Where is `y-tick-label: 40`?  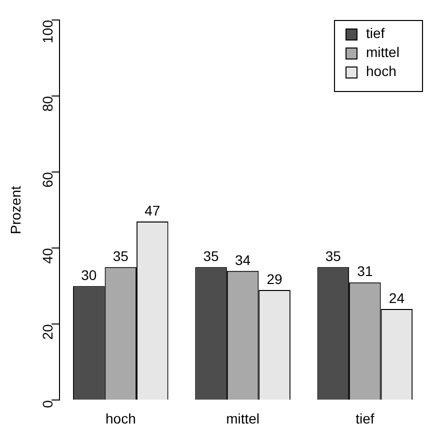 y-tick-label: 40 is located at coordinates (47, 256).